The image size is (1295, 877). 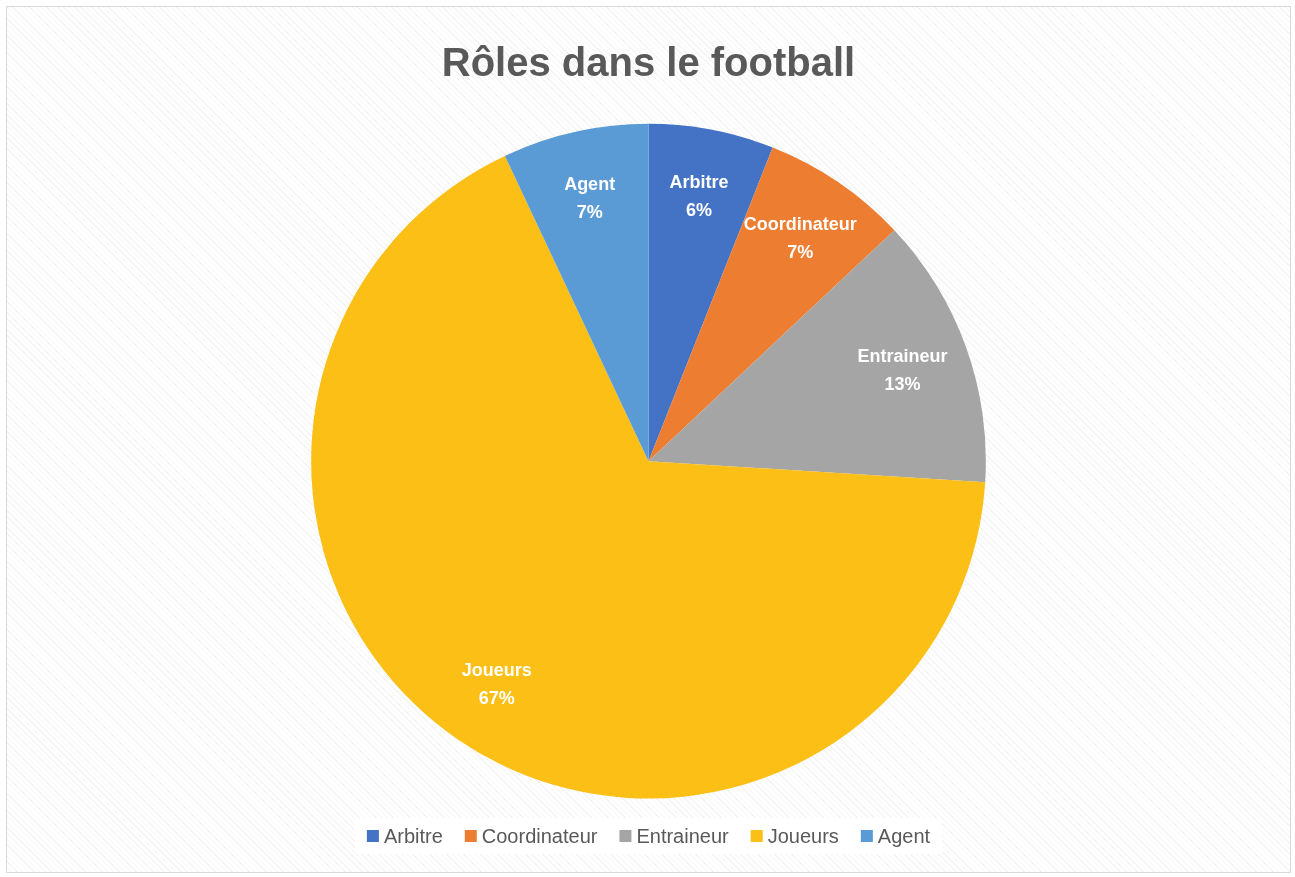 I want to click on slice-label: Entraineur, so click(x=902, y=355).